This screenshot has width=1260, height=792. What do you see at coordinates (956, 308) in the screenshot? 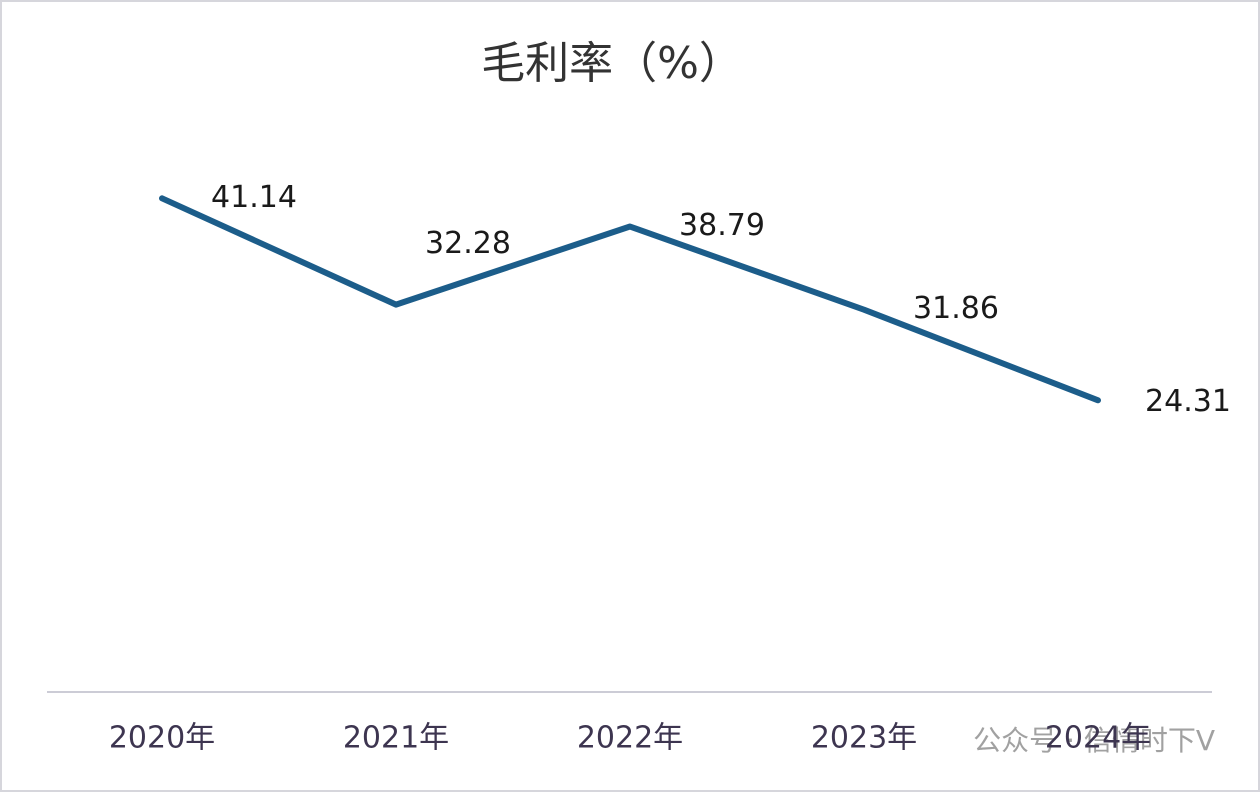
I see `data-label: 31.86` at bounding box center [956, 308].